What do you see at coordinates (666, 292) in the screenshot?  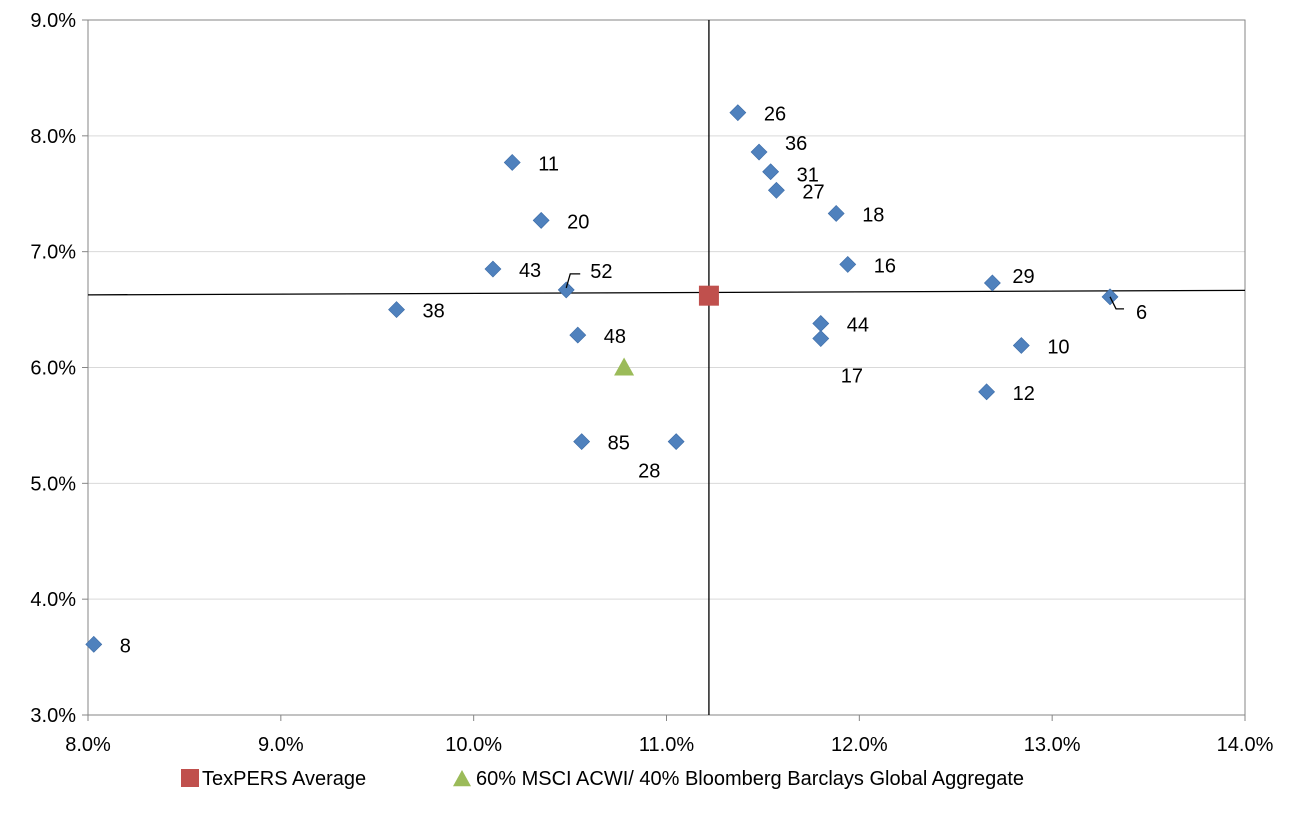 I see `average-return-line` at bounding box center [666, 292].